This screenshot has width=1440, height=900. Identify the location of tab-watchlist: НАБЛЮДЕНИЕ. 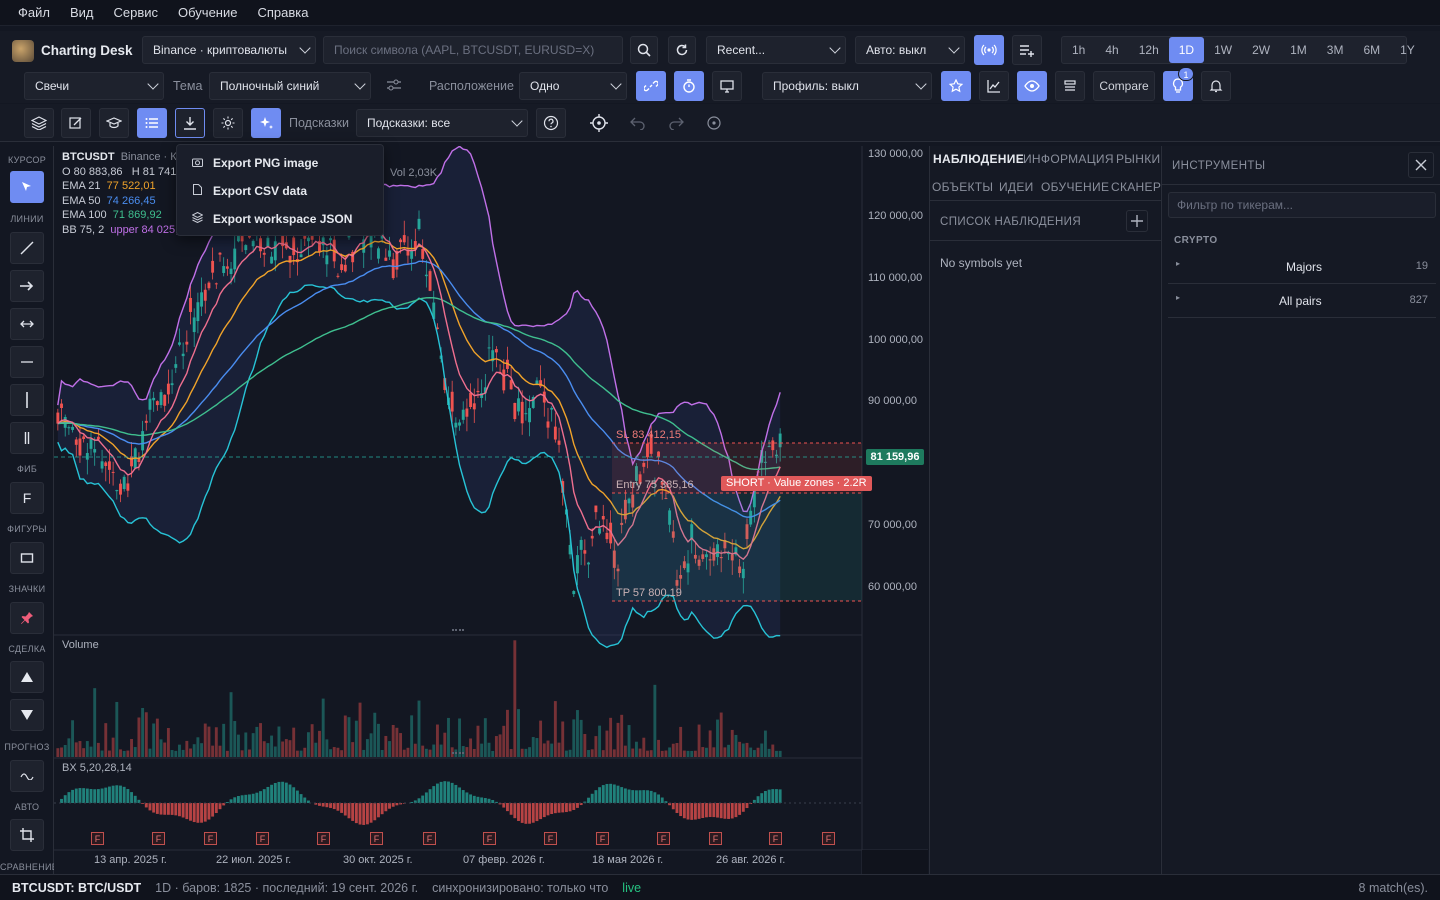
(979, 159).